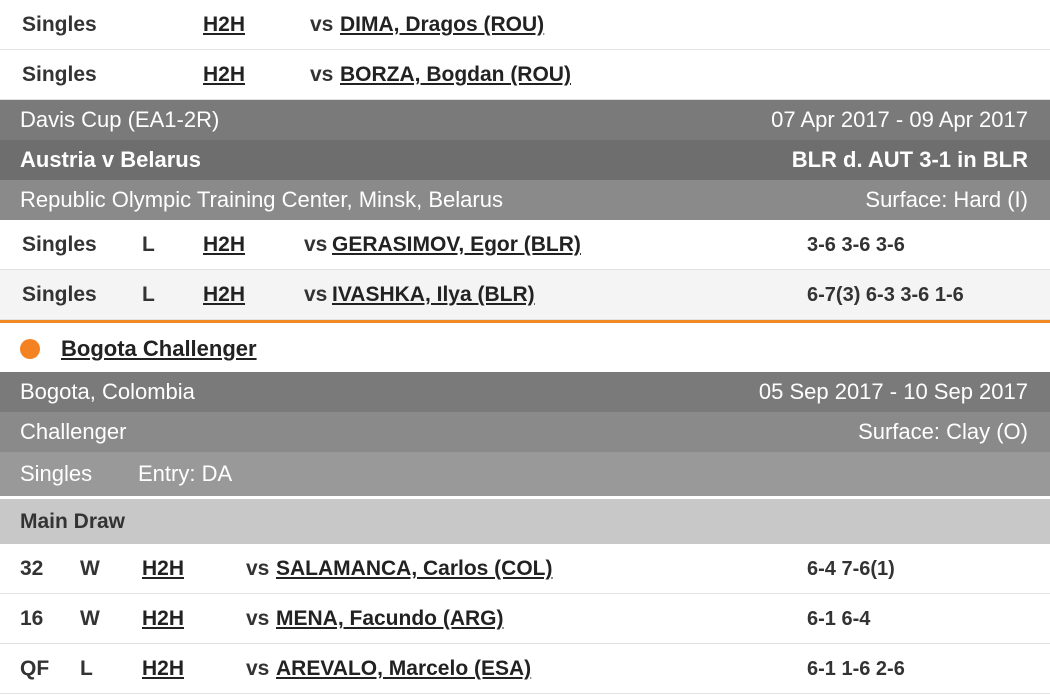 The width and height of the screenshot is (1050, 700). What do you see at coordinates (856, 245) in the screenshot?
I see `match-score: 3-6 3-6 3-6` at bounding box center [856, 245].